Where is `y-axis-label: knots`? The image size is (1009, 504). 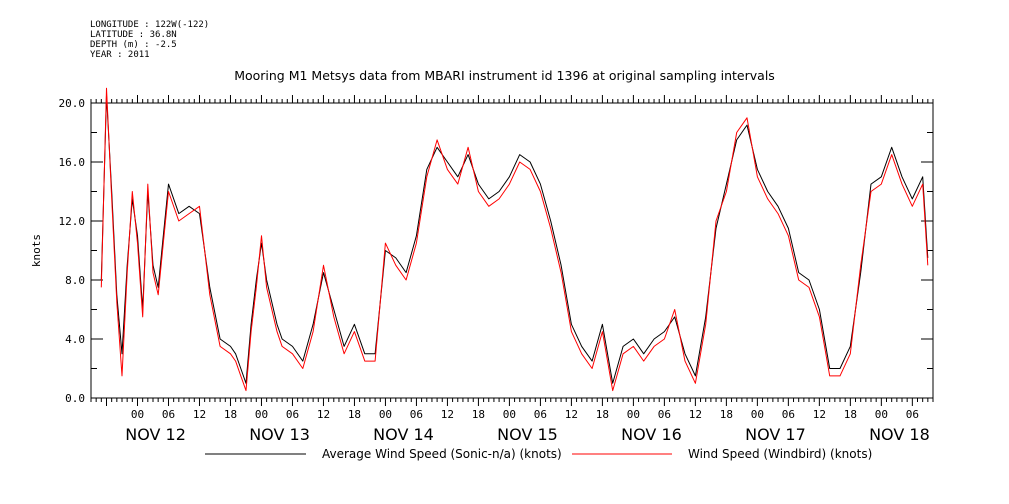 y-axis-label: knots is located at coordinates (36, 250).